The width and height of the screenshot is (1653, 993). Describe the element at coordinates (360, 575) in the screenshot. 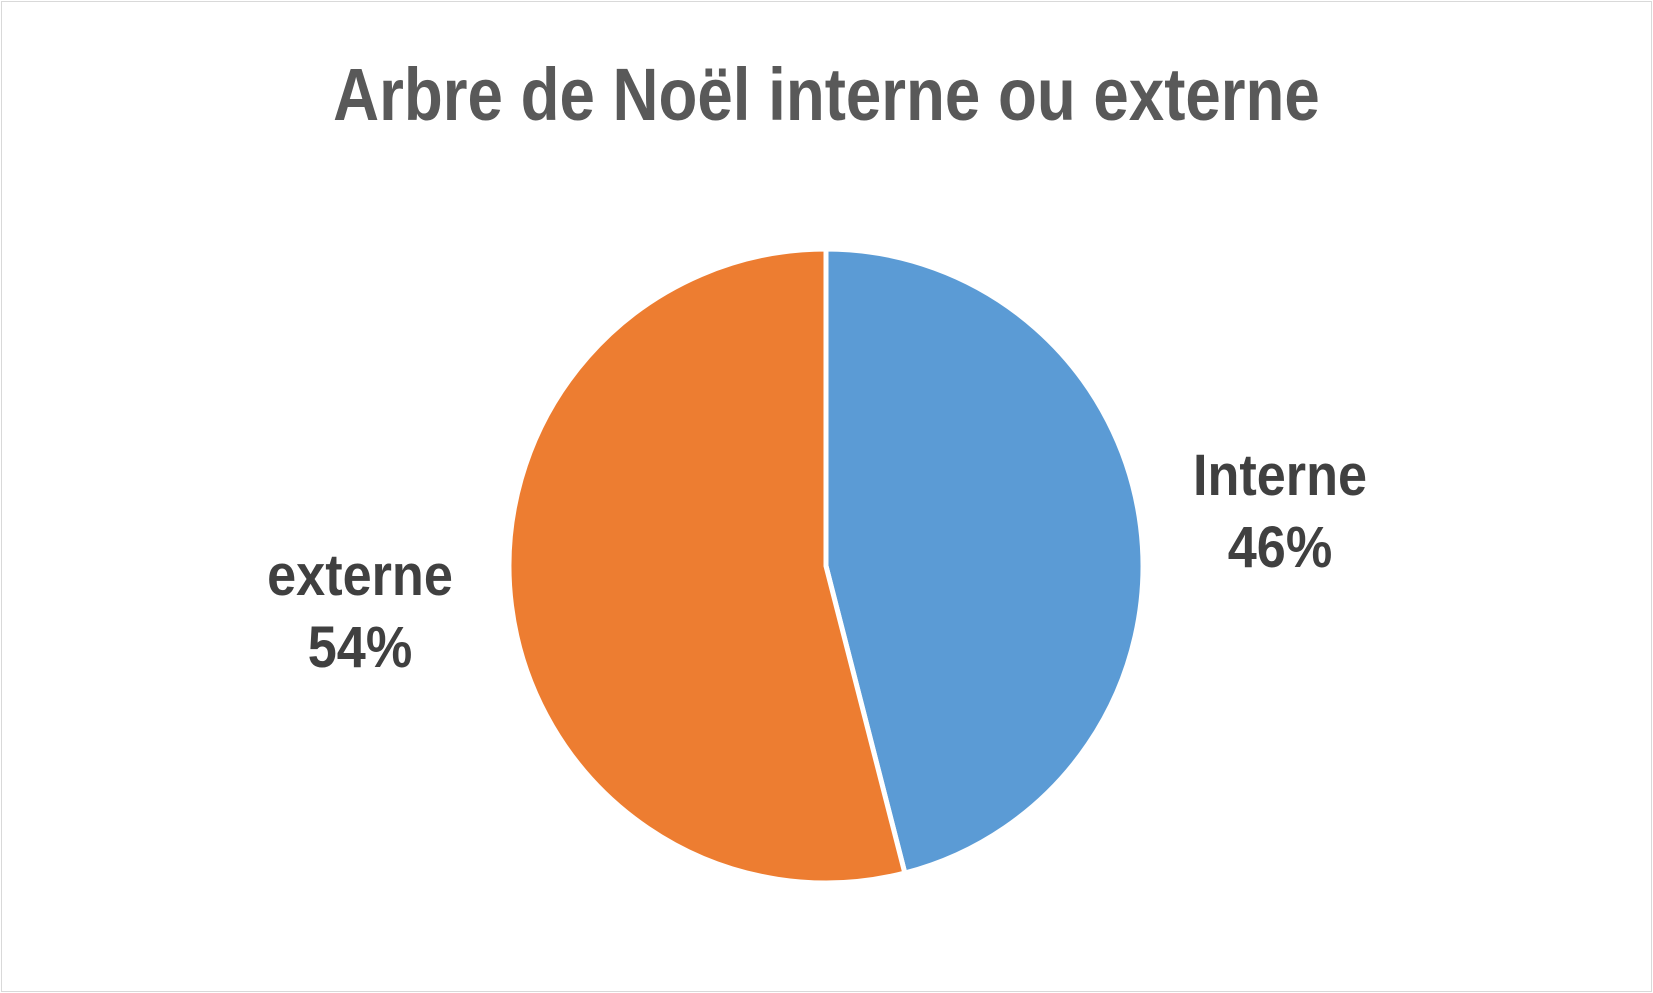

I see `label-category: externe` at that location.